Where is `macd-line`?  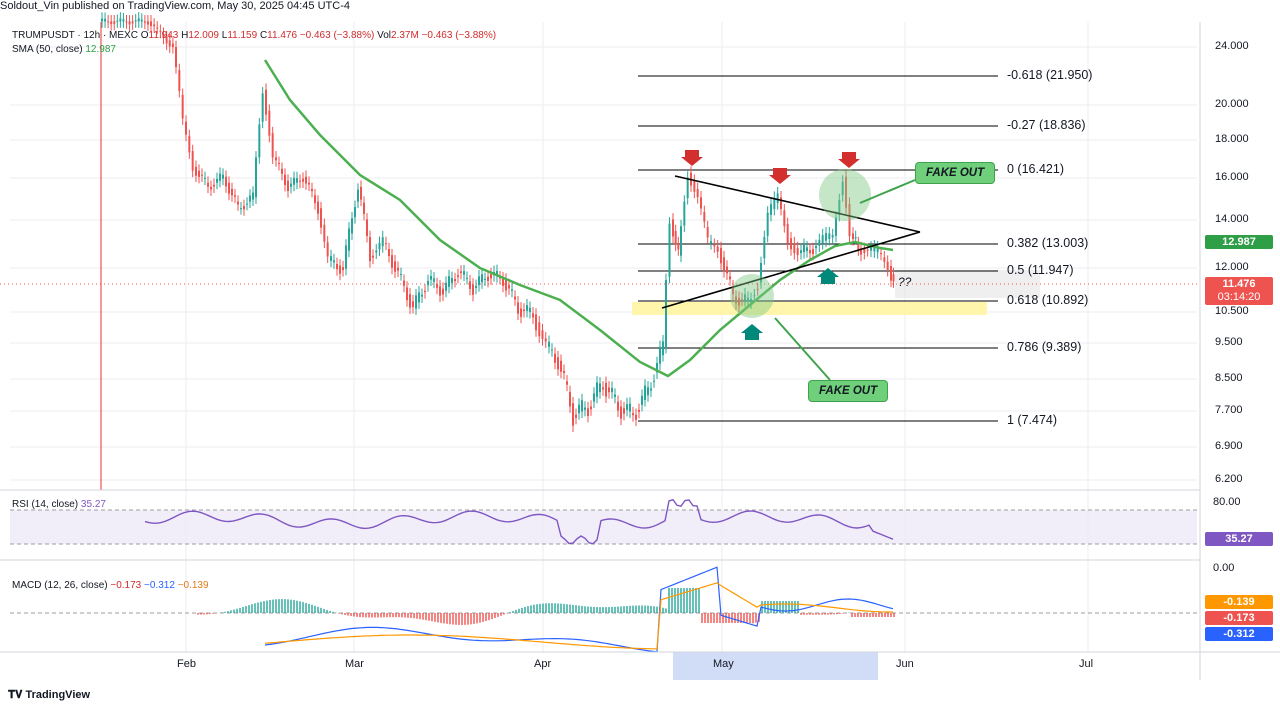
macd-line is located at coordinates (579, 609).